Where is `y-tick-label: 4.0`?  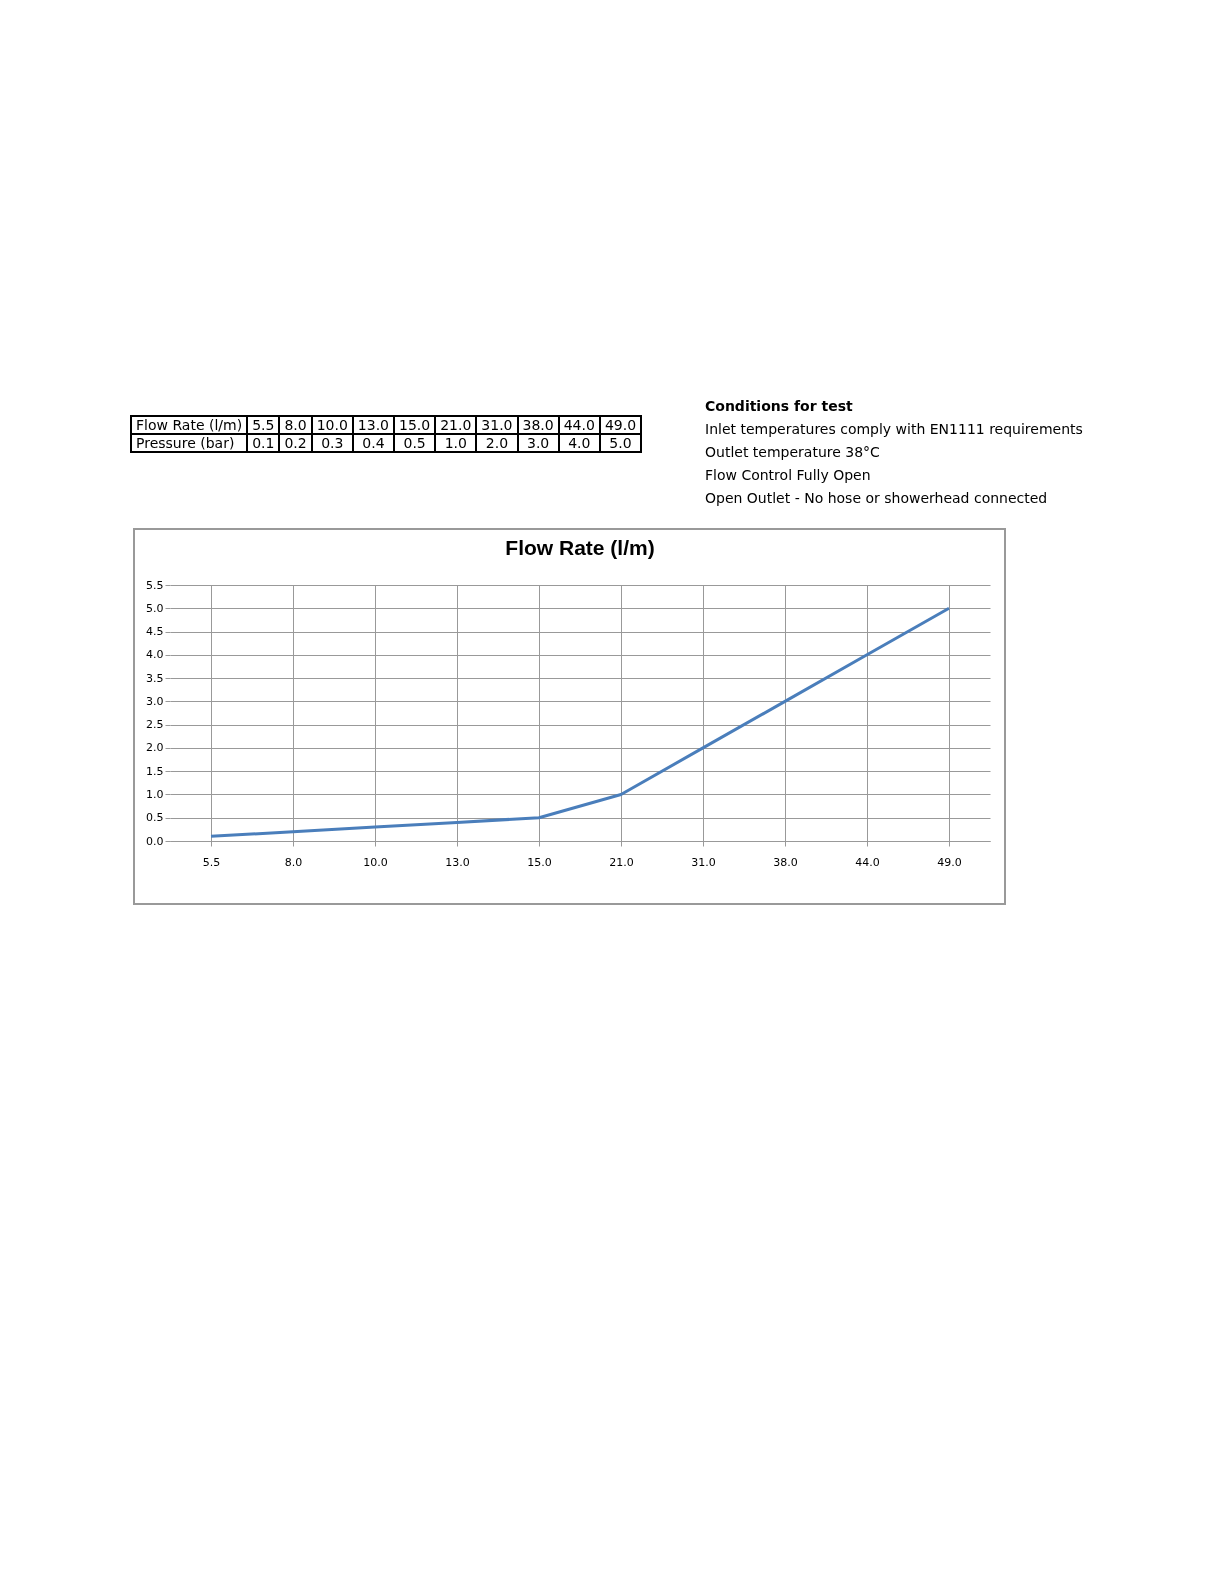
y-tick-label: 4.0 is located at coordinates (155, 655).